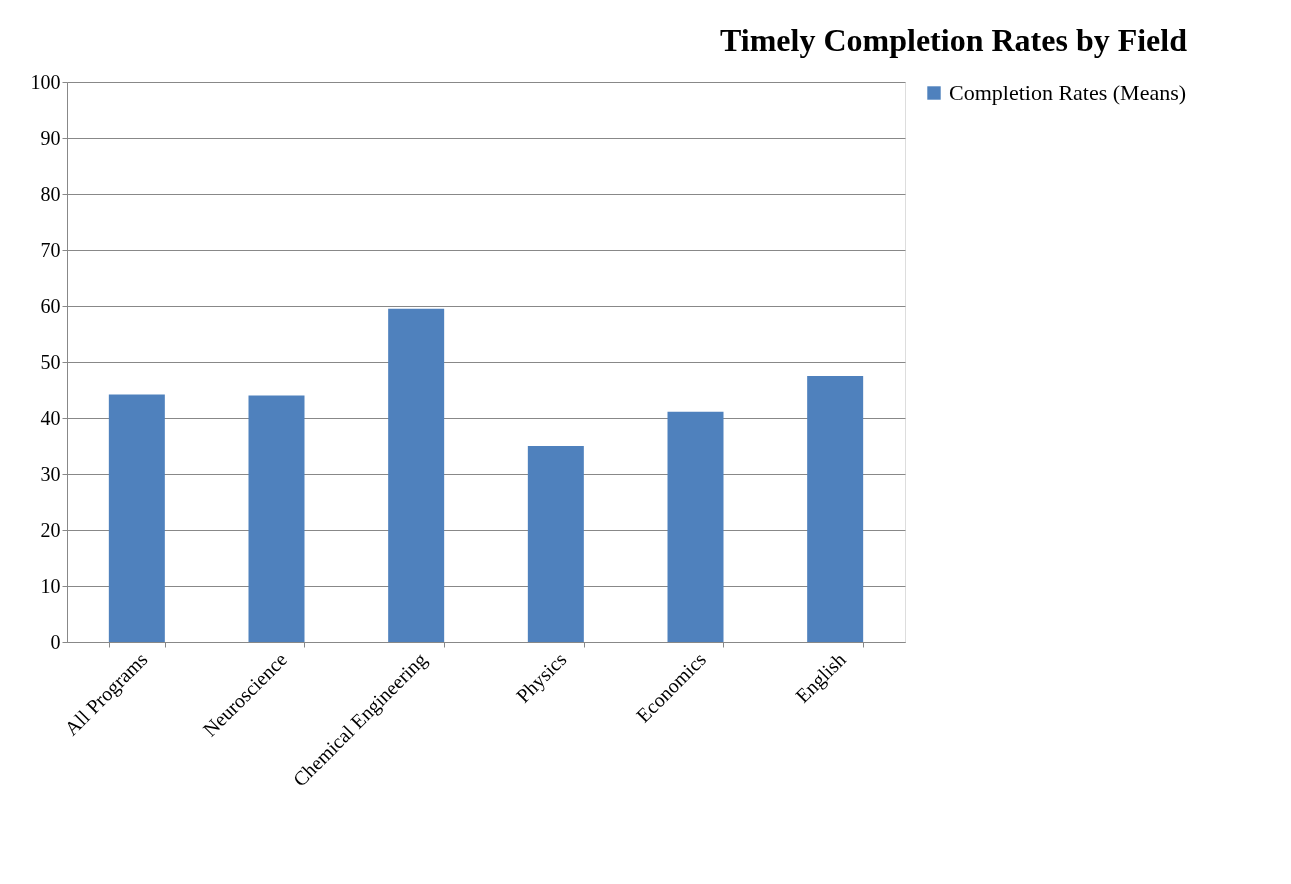 The height and width of the screenshot is (884, 1291). I want to click on y-tick-label: 40, so click(50, 417).